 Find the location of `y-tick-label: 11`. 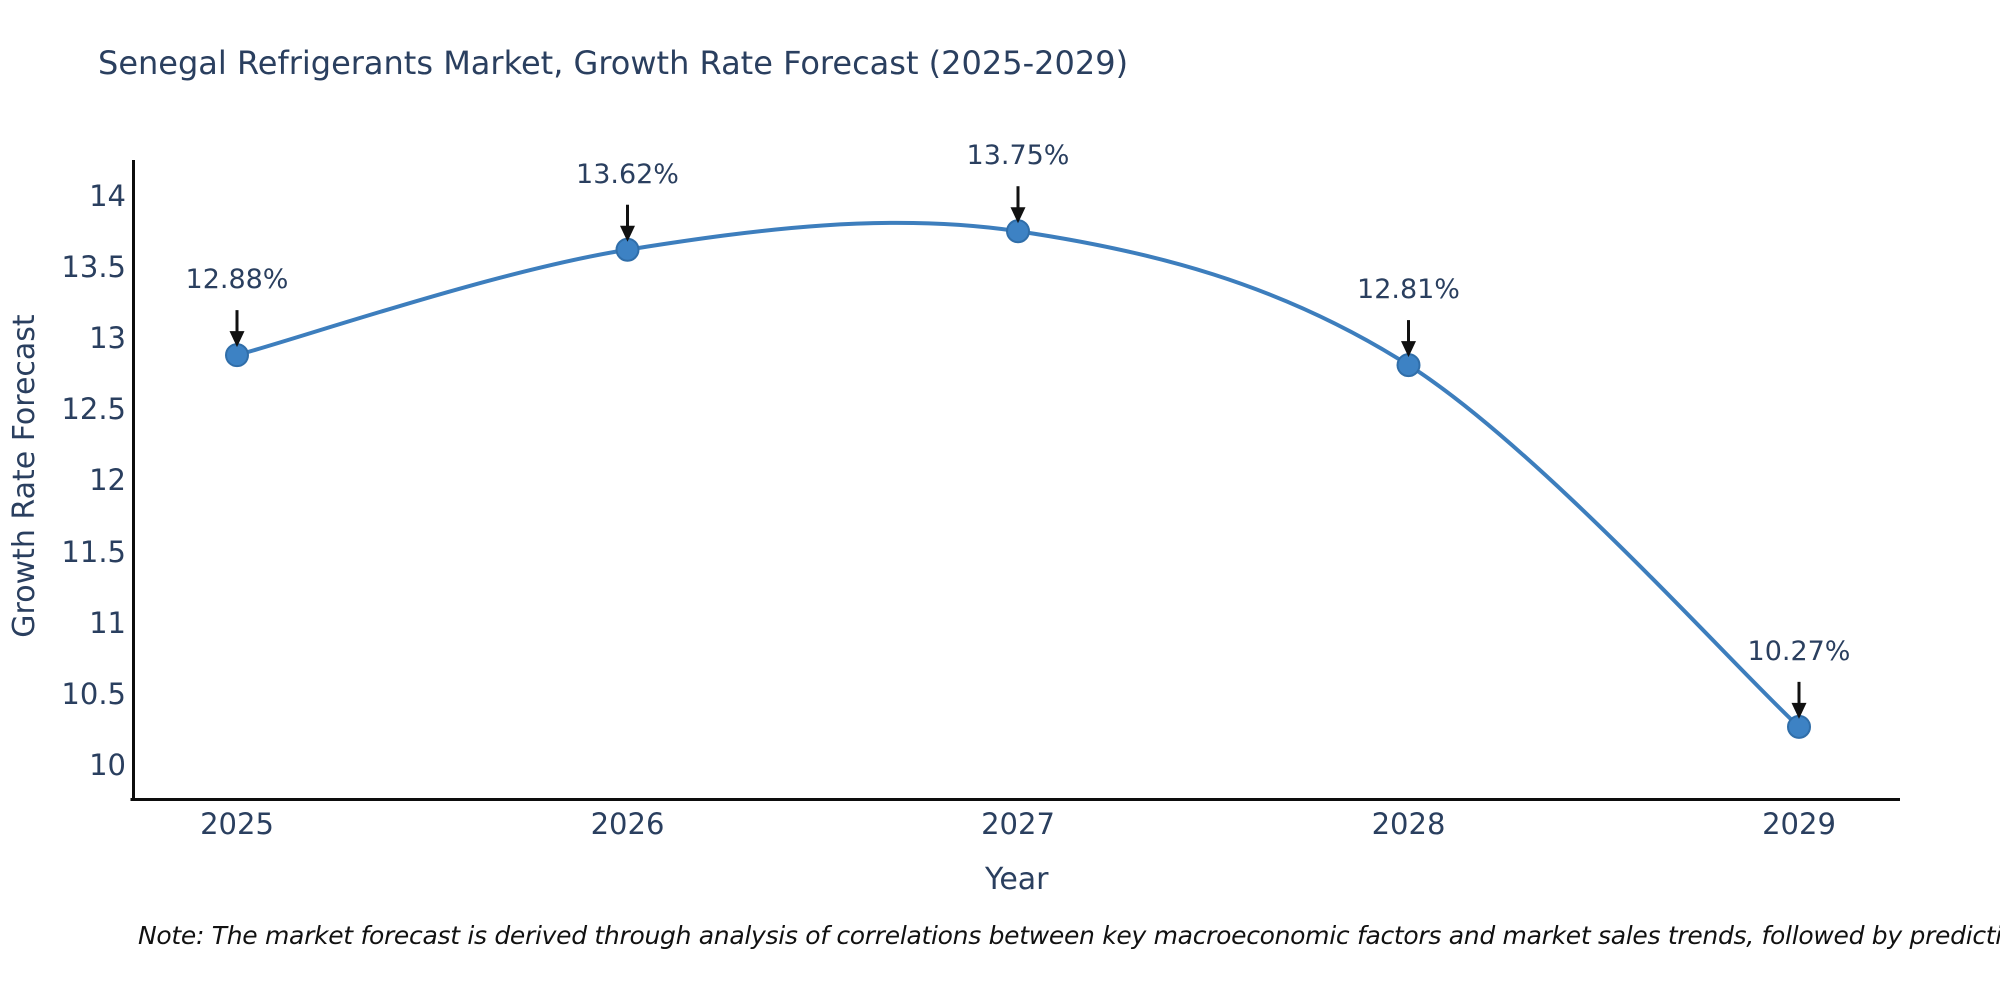

y-tick-label: 11 is located at coordinates (107, 622).